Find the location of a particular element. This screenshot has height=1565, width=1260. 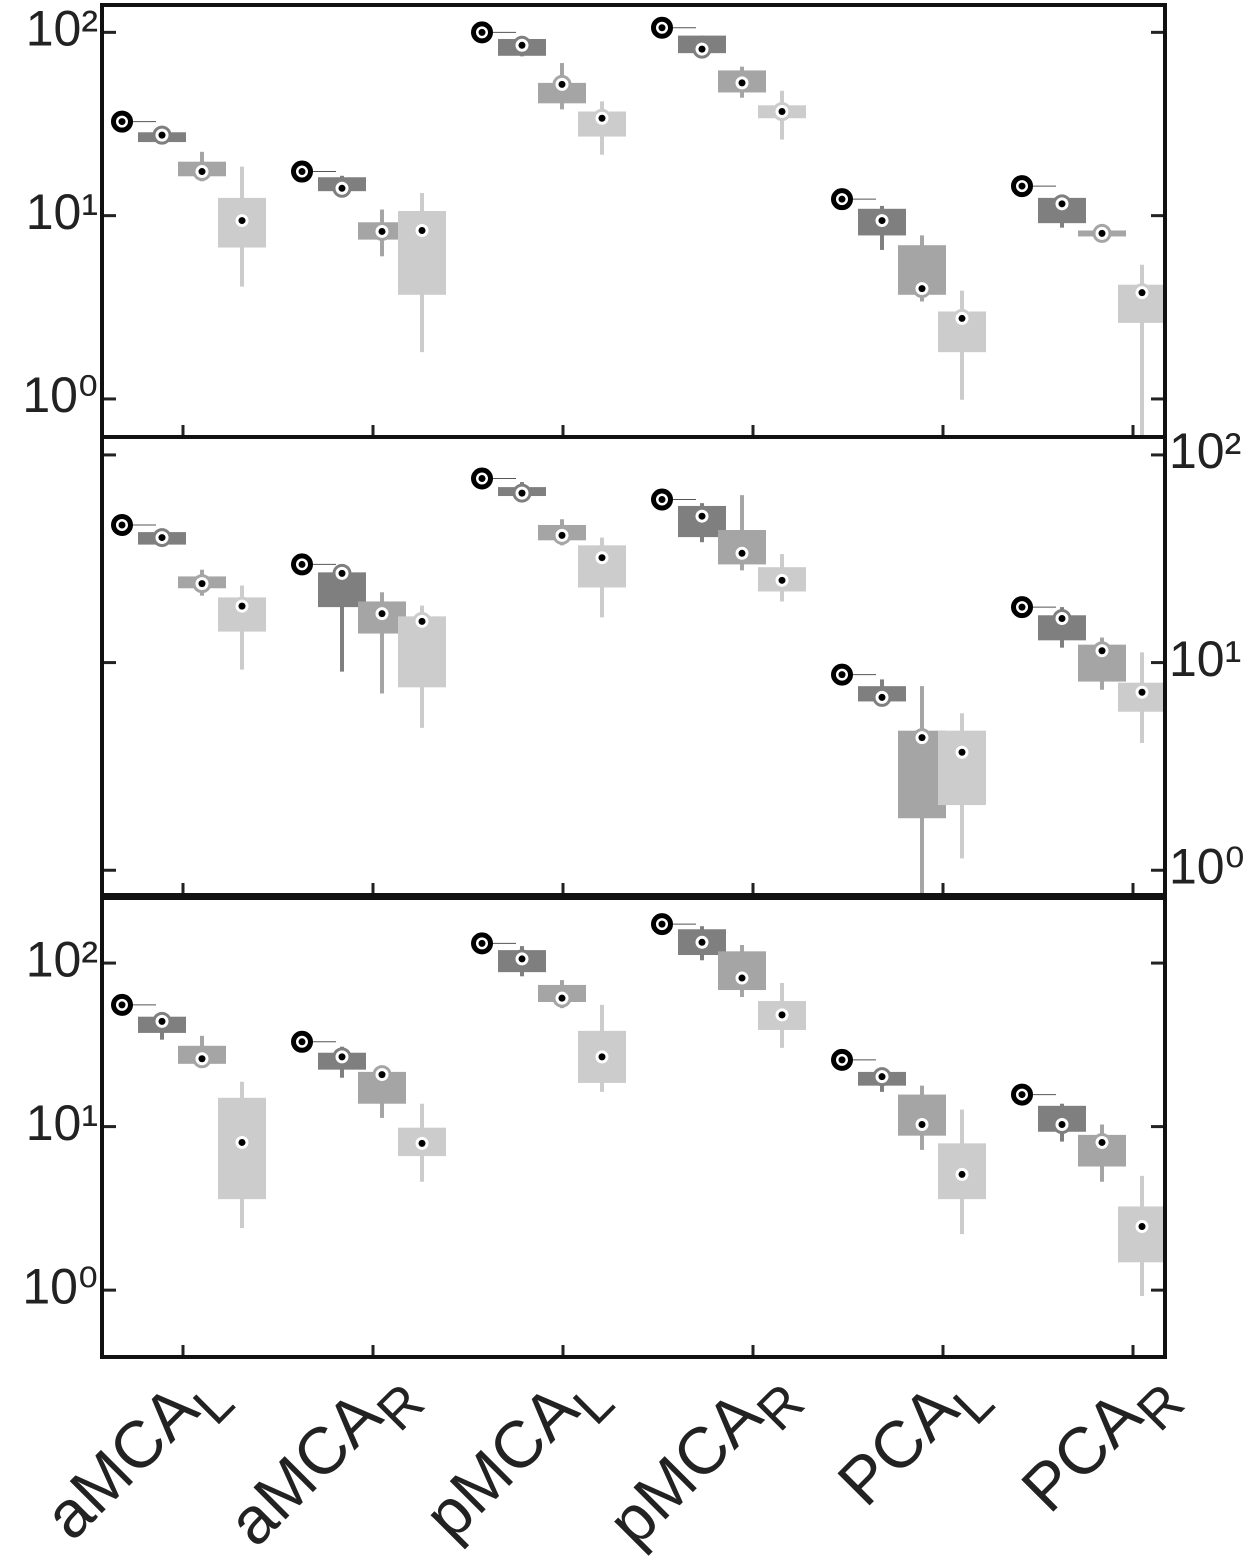

x-tick-label: aMCAL is located at coordinates (138, 1457).